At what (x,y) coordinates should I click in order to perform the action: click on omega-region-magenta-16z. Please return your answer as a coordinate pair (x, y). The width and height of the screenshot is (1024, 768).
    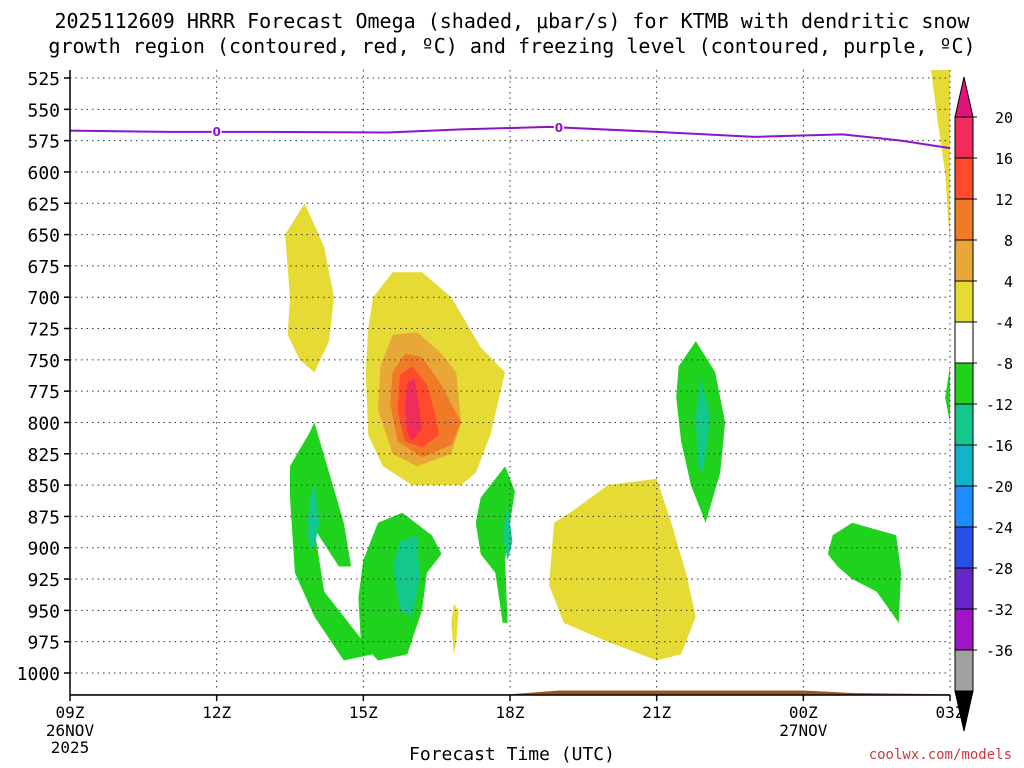
    Looking at the image, I should click on (413, 410).